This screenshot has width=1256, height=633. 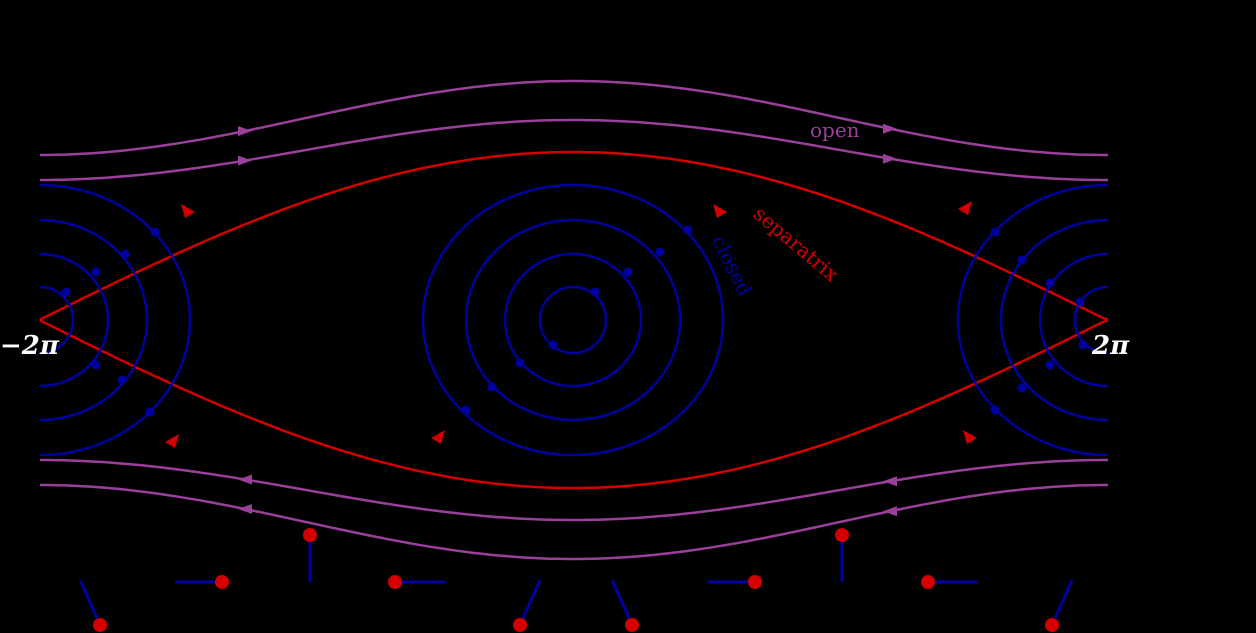 I want to click on label-open: open, so click(x=835, y=130).